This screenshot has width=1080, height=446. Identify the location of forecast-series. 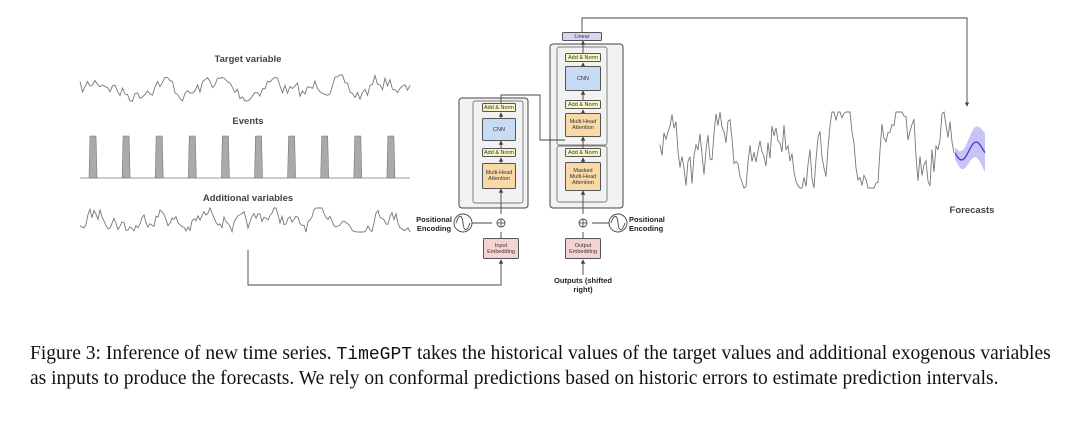
(970, 151).